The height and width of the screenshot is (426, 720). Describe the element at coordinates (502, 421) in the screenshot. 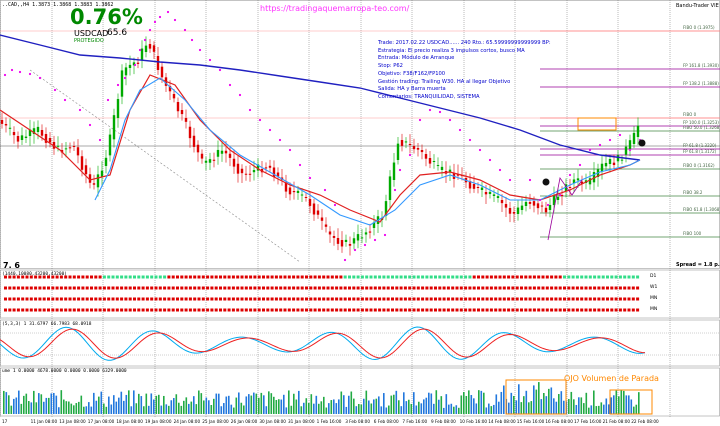

I see `time-axis-label: 14 Feb 08:00` at that location.